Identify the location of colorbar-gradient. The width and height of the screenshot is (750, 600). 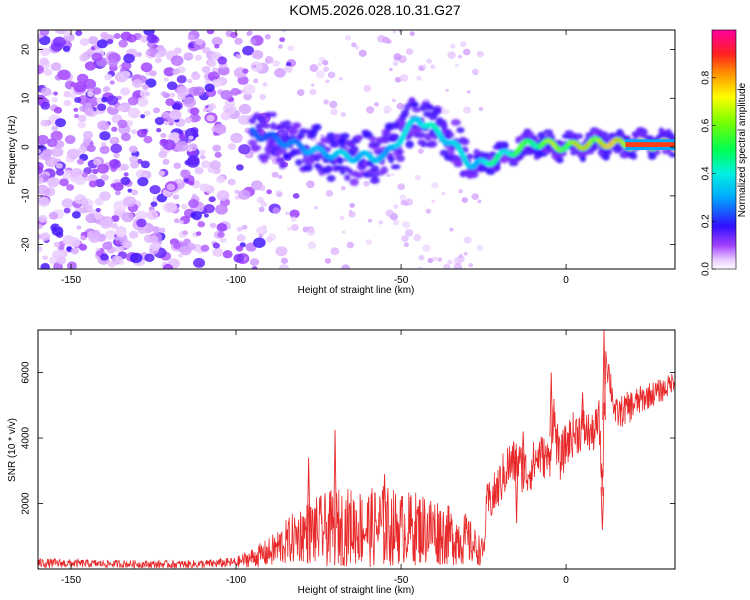
(724, 149).